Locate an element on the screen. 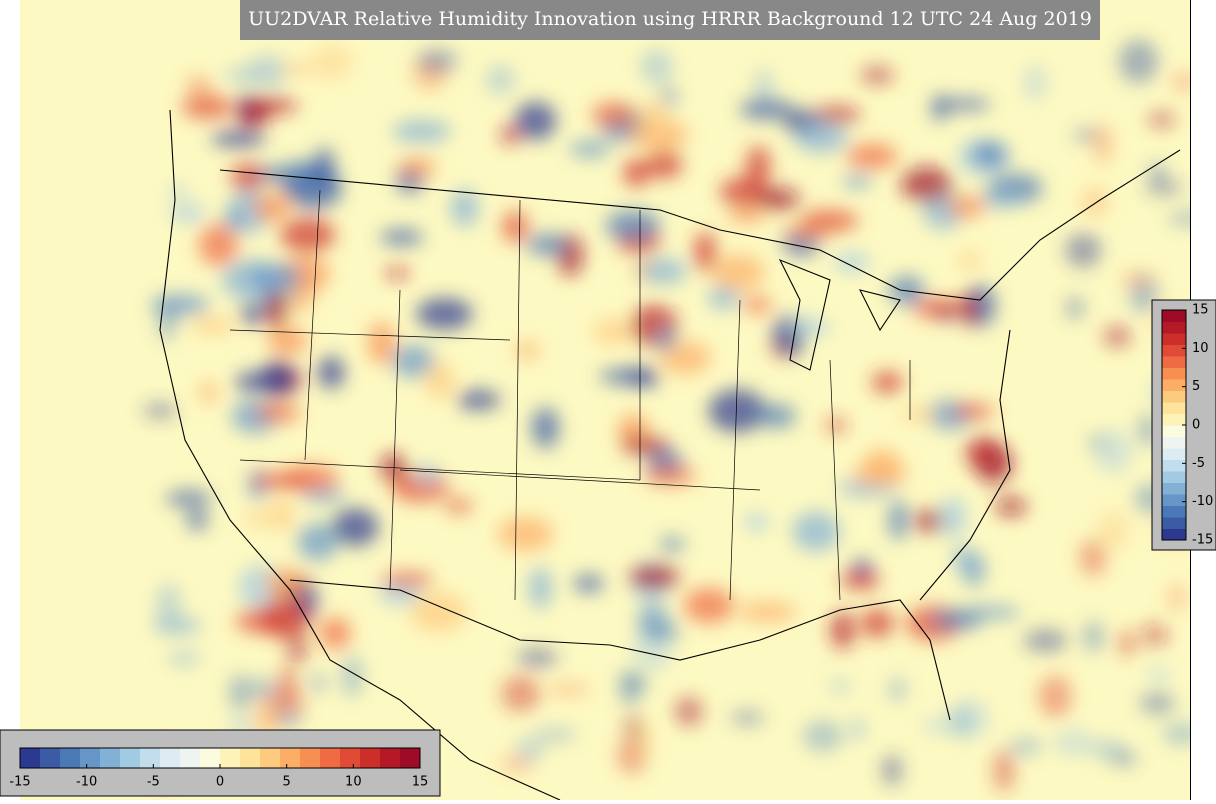 The image size is (1216, 804). coastline is located at coordinates (965, 465).